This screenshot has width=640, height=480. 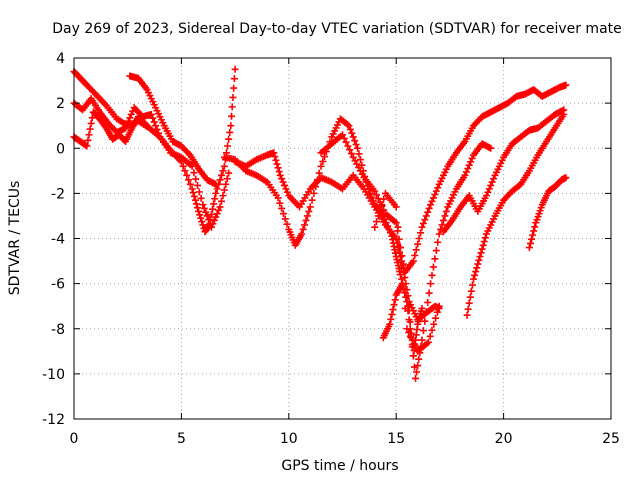 What do you see at coordinates (396, 439) in the screenshot?
I see `x-tick-label: 15` at bounding box center [396, 439].